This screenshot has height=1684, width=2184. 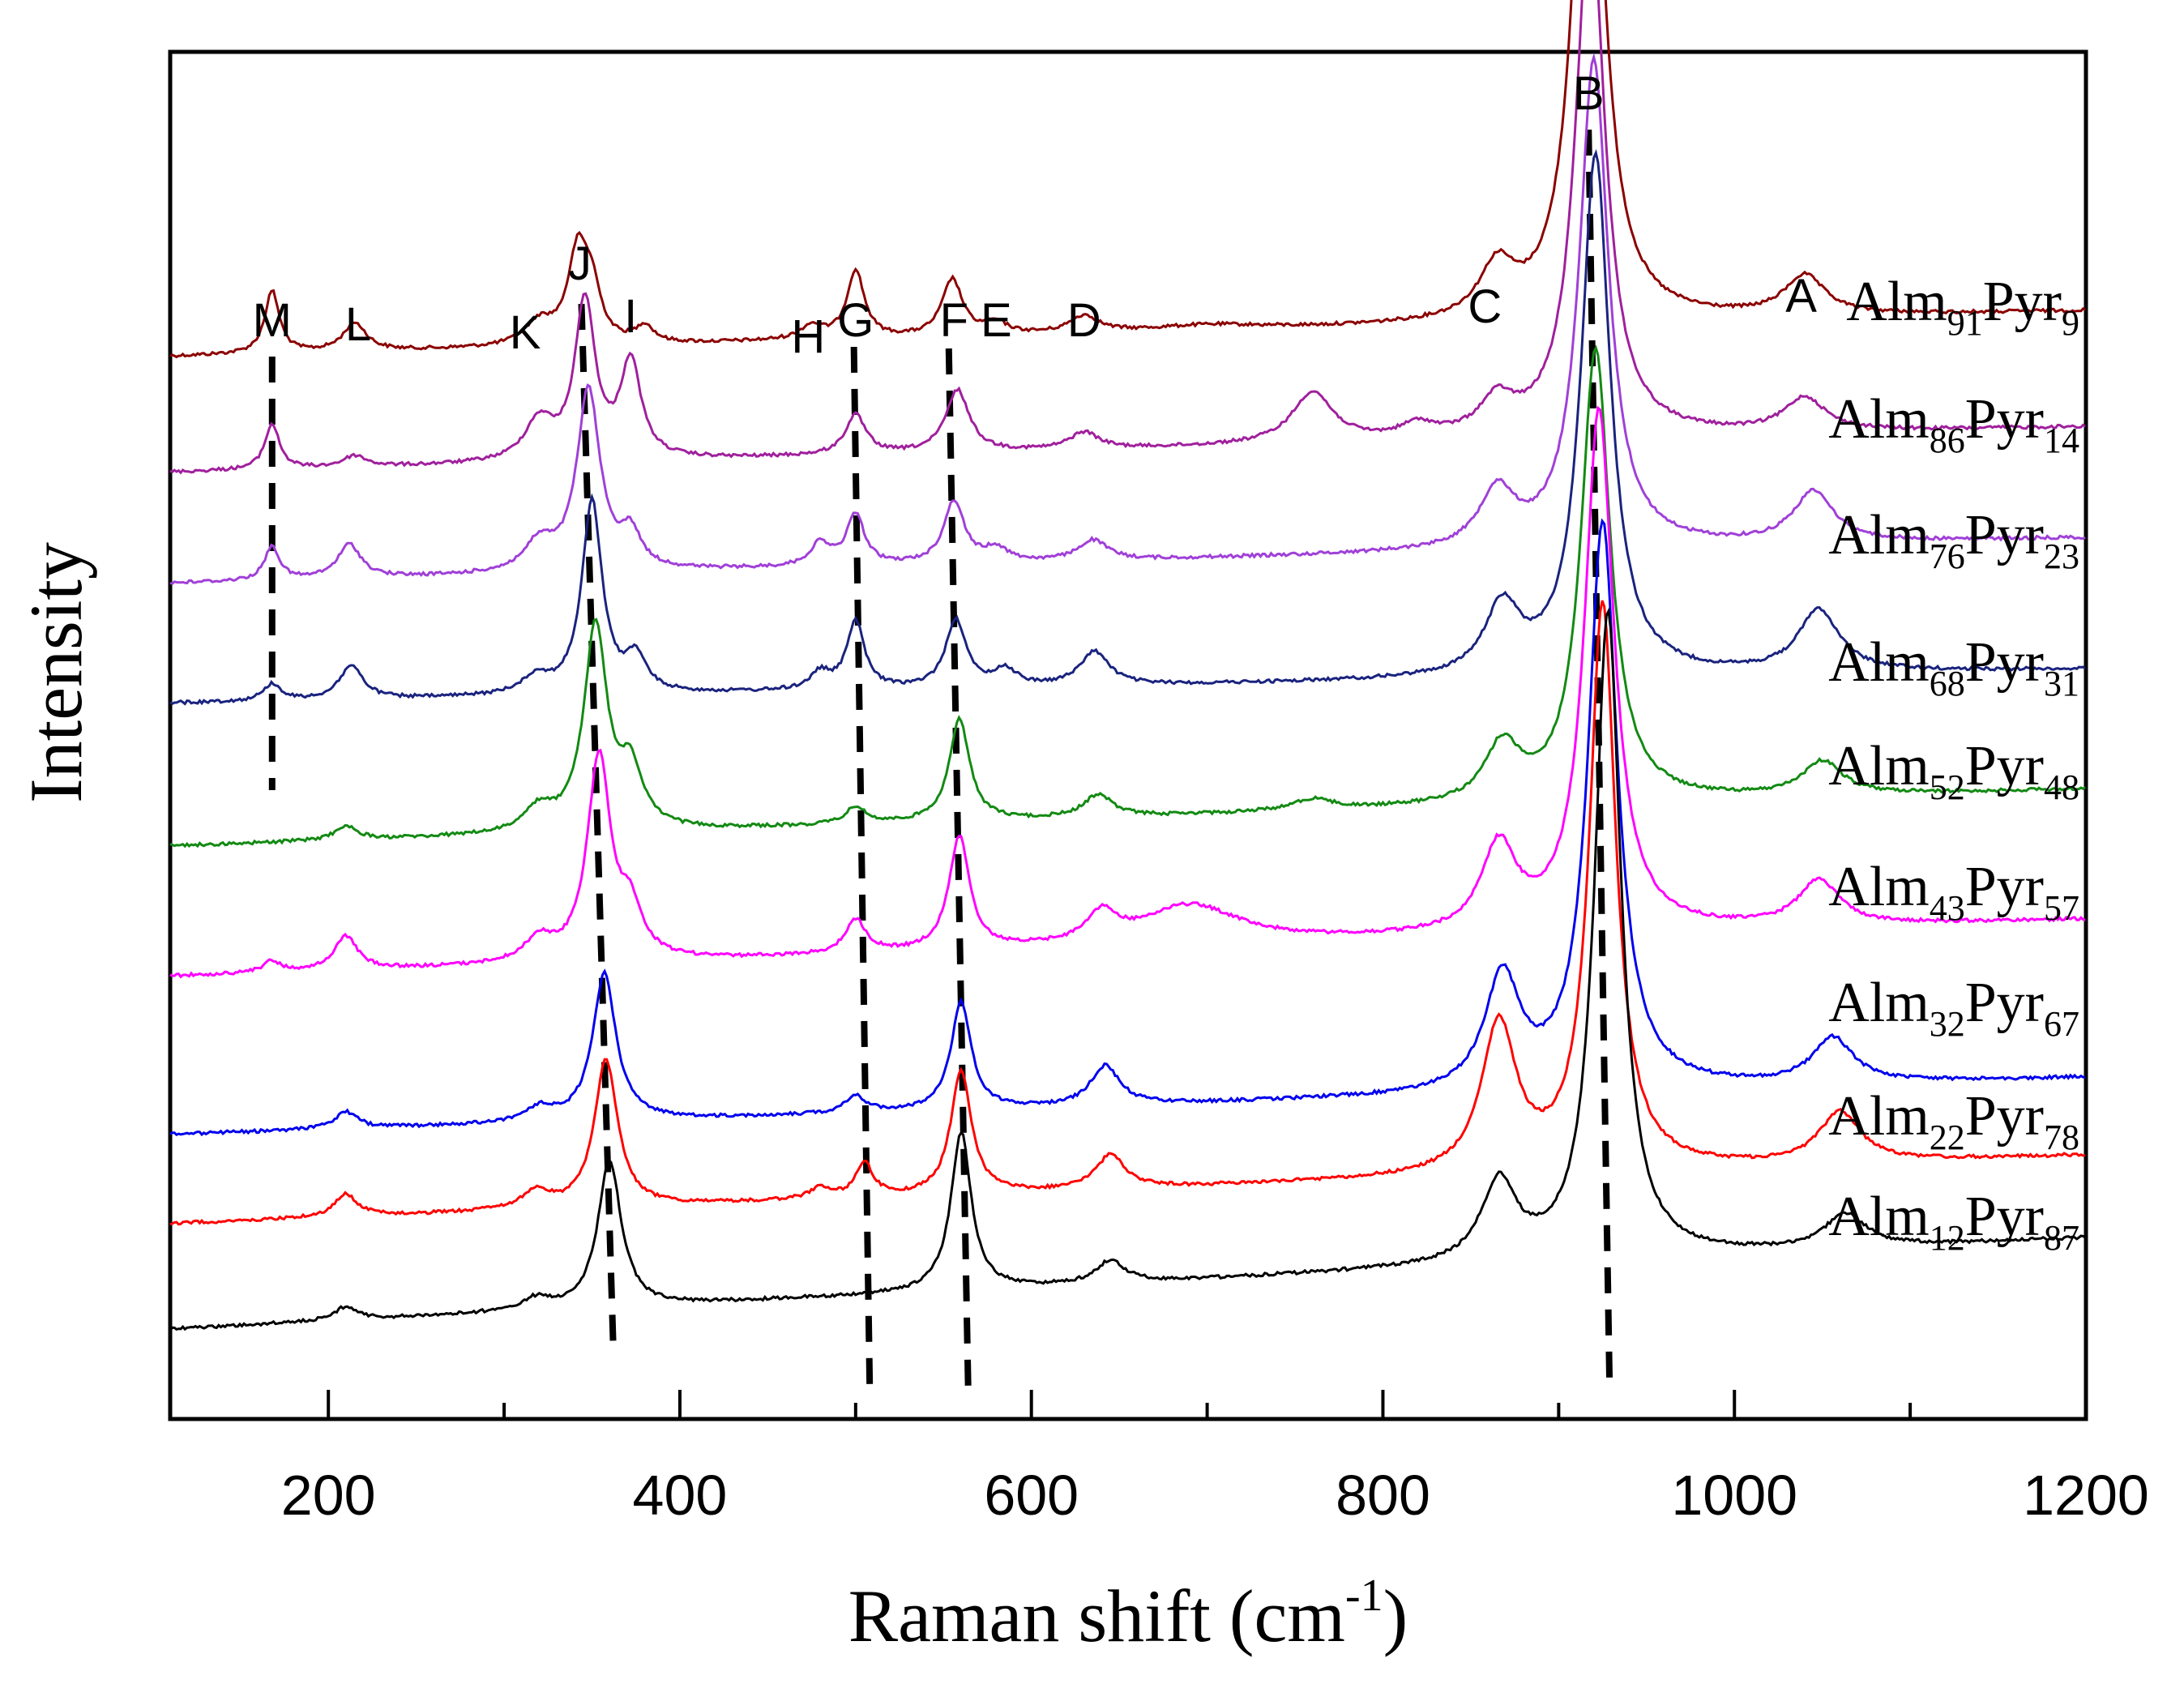 I want to click on x-tick-label: 200, so click(x=329, y=1495).